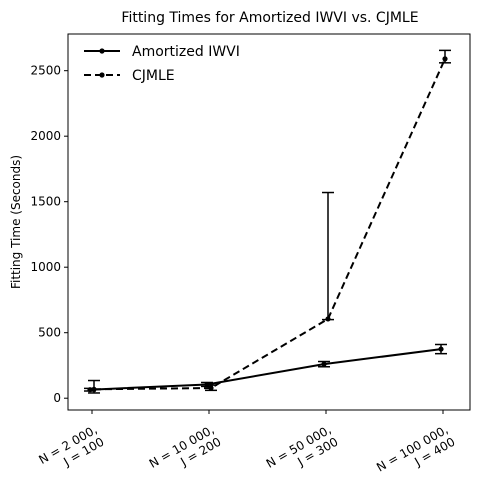  What do you see at coordinates (45, 202) in the screenshot?
I see `y-tick-label: 1500` at bounding box center [45, 202].